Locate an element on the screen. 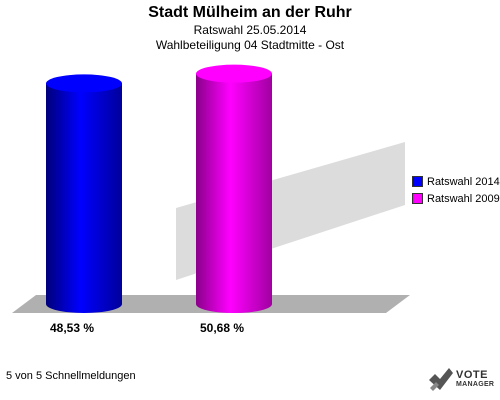 The height and width of the screenshot is (400, 500). legend-item-2009: Ratswahl 2009 is located at coordinates (456, 198).